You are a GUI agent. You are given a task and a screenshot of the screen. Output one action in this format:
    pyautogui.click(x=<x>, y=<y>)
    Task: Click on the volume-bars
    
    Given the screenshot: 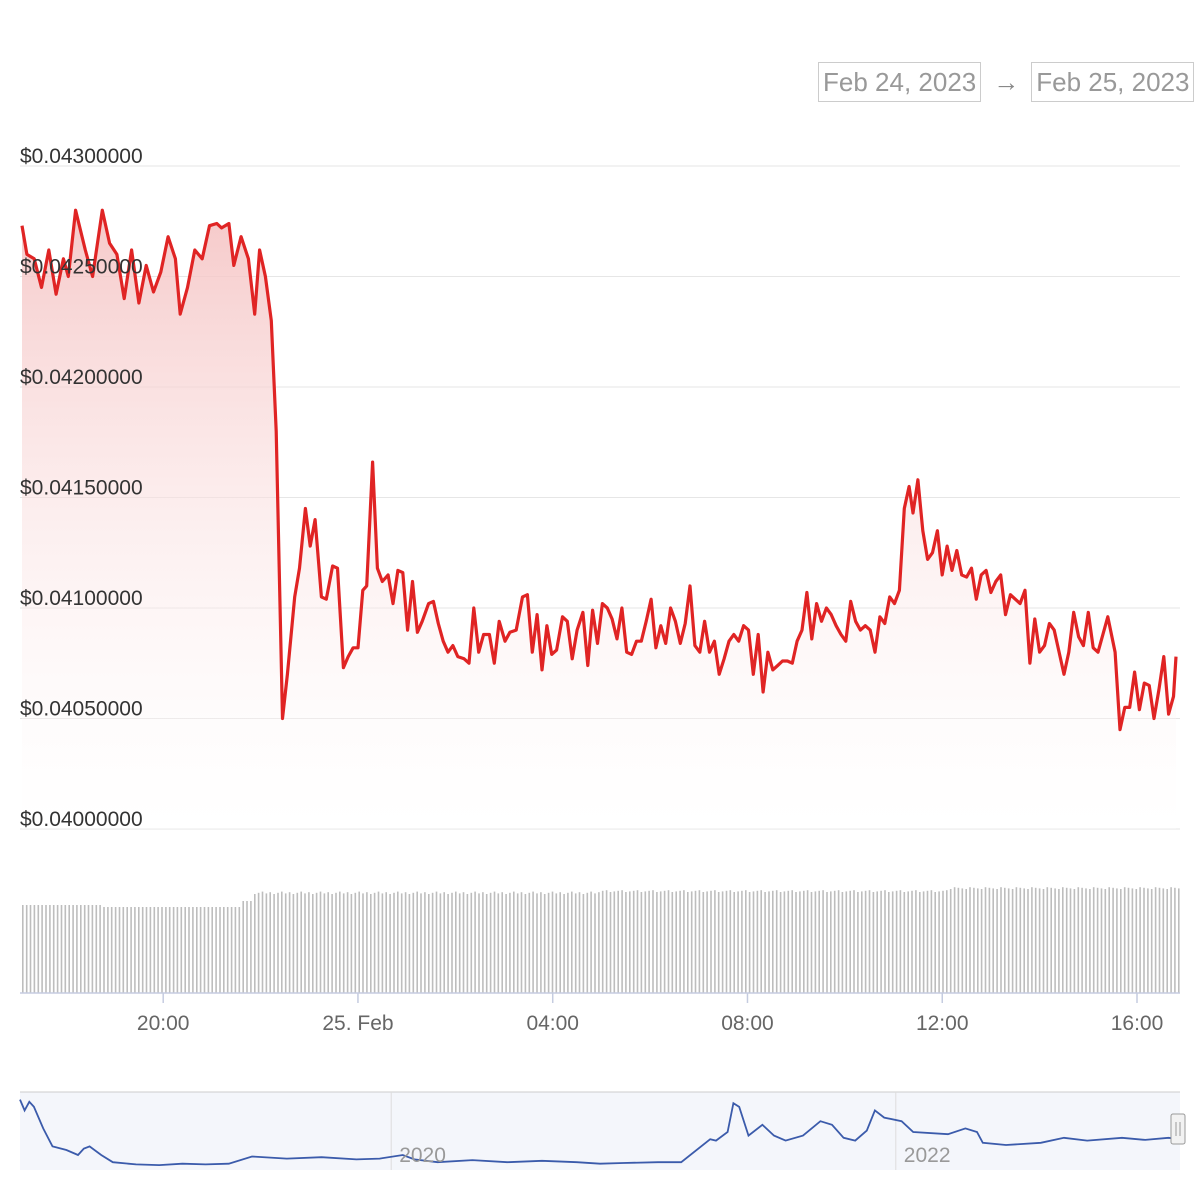 What is the action you would take?
    pyautogui.click(x=601, y=940)
    